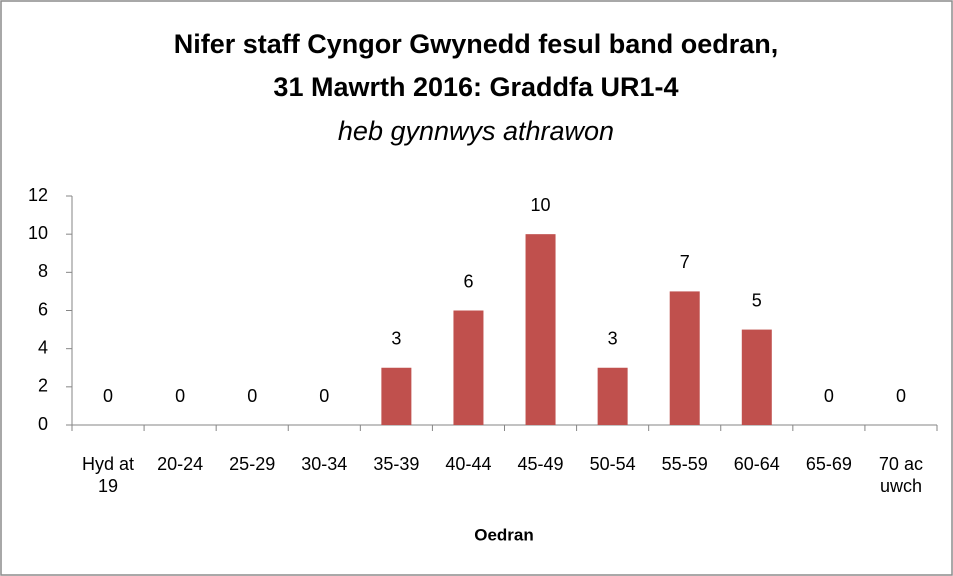 Image resolution: width=953 pixels, height=576 pixels. Describe the element at coordinates (396, 464) in the screenshot. I see `x-tick-label: 35-39` at that location.